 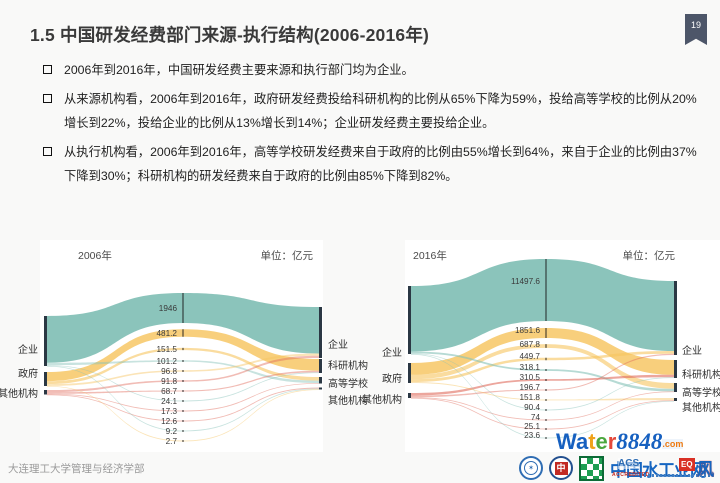 What do you see at coordinates (172, 441) in the screenshot?
I see `svg-text: 2.7` at bounding box center [172, 441].